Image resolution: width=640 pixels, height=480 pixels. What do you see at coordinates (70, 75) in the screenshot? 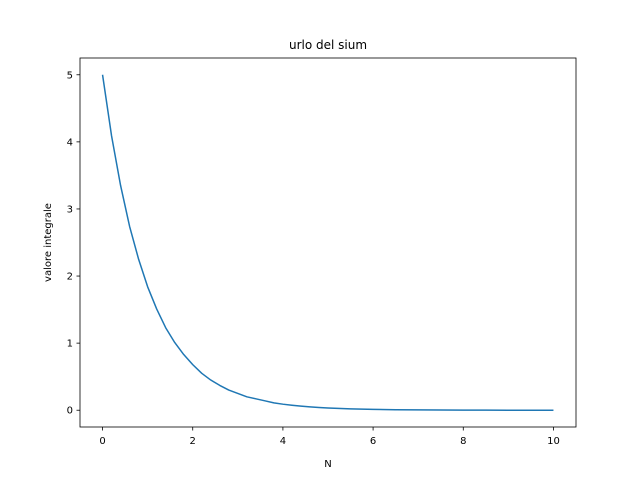
I see `y-tick-label: 5` at bounding box center [70, 75].